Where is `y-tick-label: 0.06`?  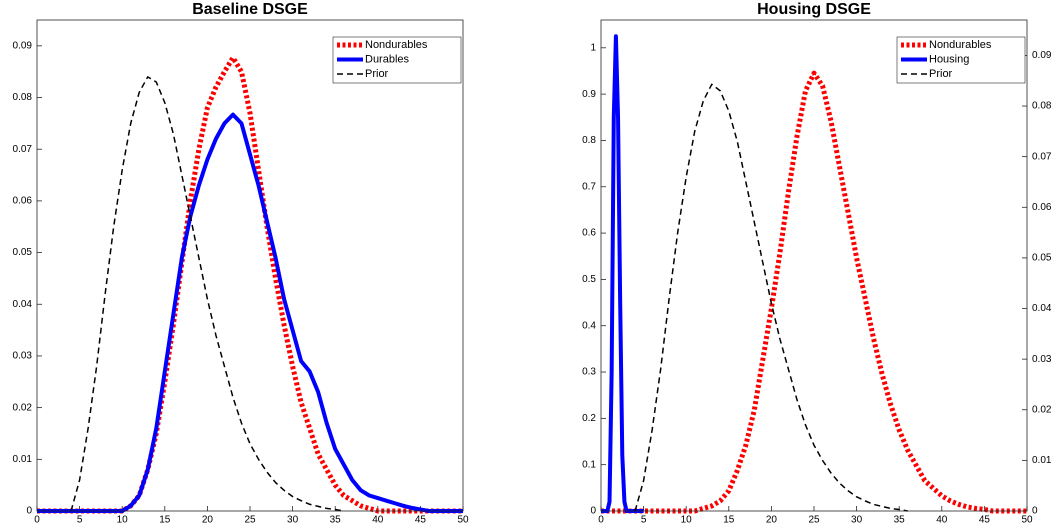 y-tick-label: 0.06 is located at coordinates (23, 201).